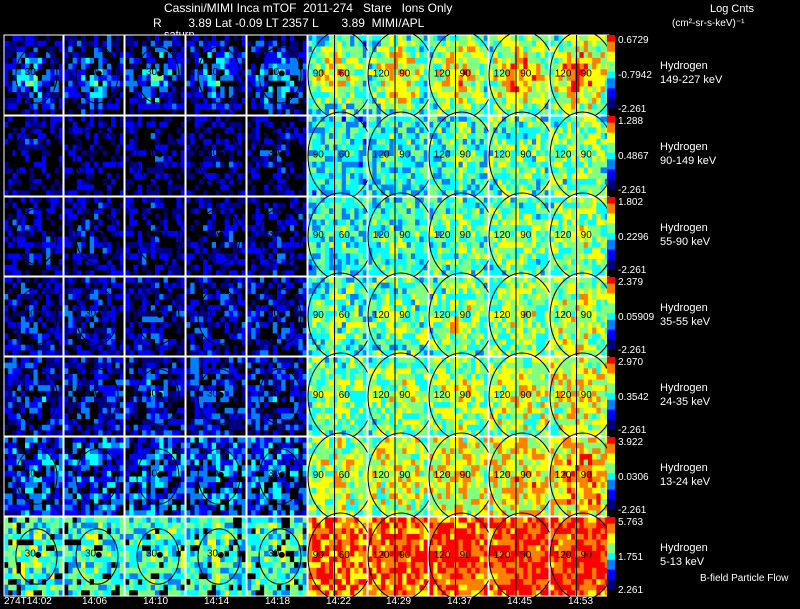  Describe the element at coordinates (630, 591) in the screenshot. I see `colorbar-min-label: 2.261` at that location.